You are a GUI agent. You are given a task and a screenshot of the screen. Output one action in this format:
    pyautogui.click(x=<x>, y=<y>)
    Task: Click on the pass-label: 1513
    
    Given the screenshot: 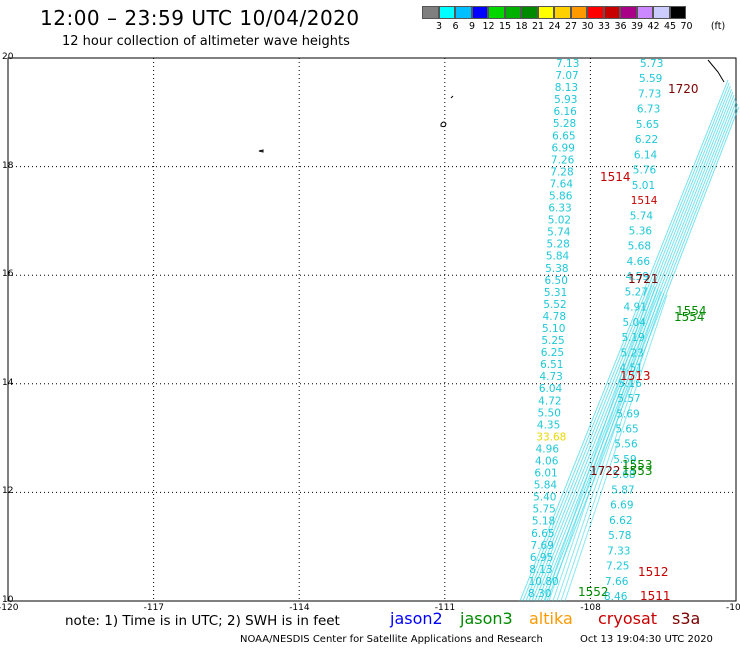 What is the action you would take?
    pyautogui.click(x=635, y=376)
    